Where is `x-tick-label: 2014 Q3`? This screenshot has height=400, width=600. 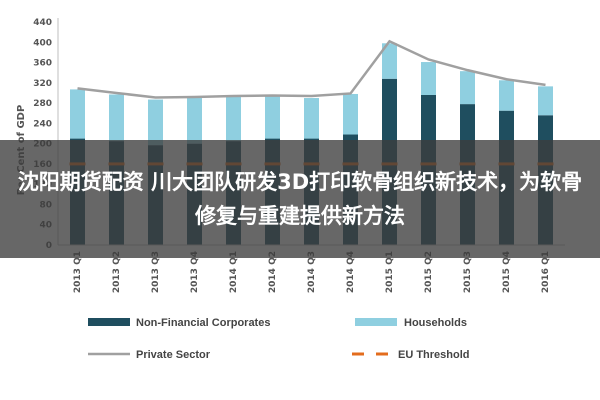 x-tick-label: 2014 Q3 is located at coordinates (312, 272).